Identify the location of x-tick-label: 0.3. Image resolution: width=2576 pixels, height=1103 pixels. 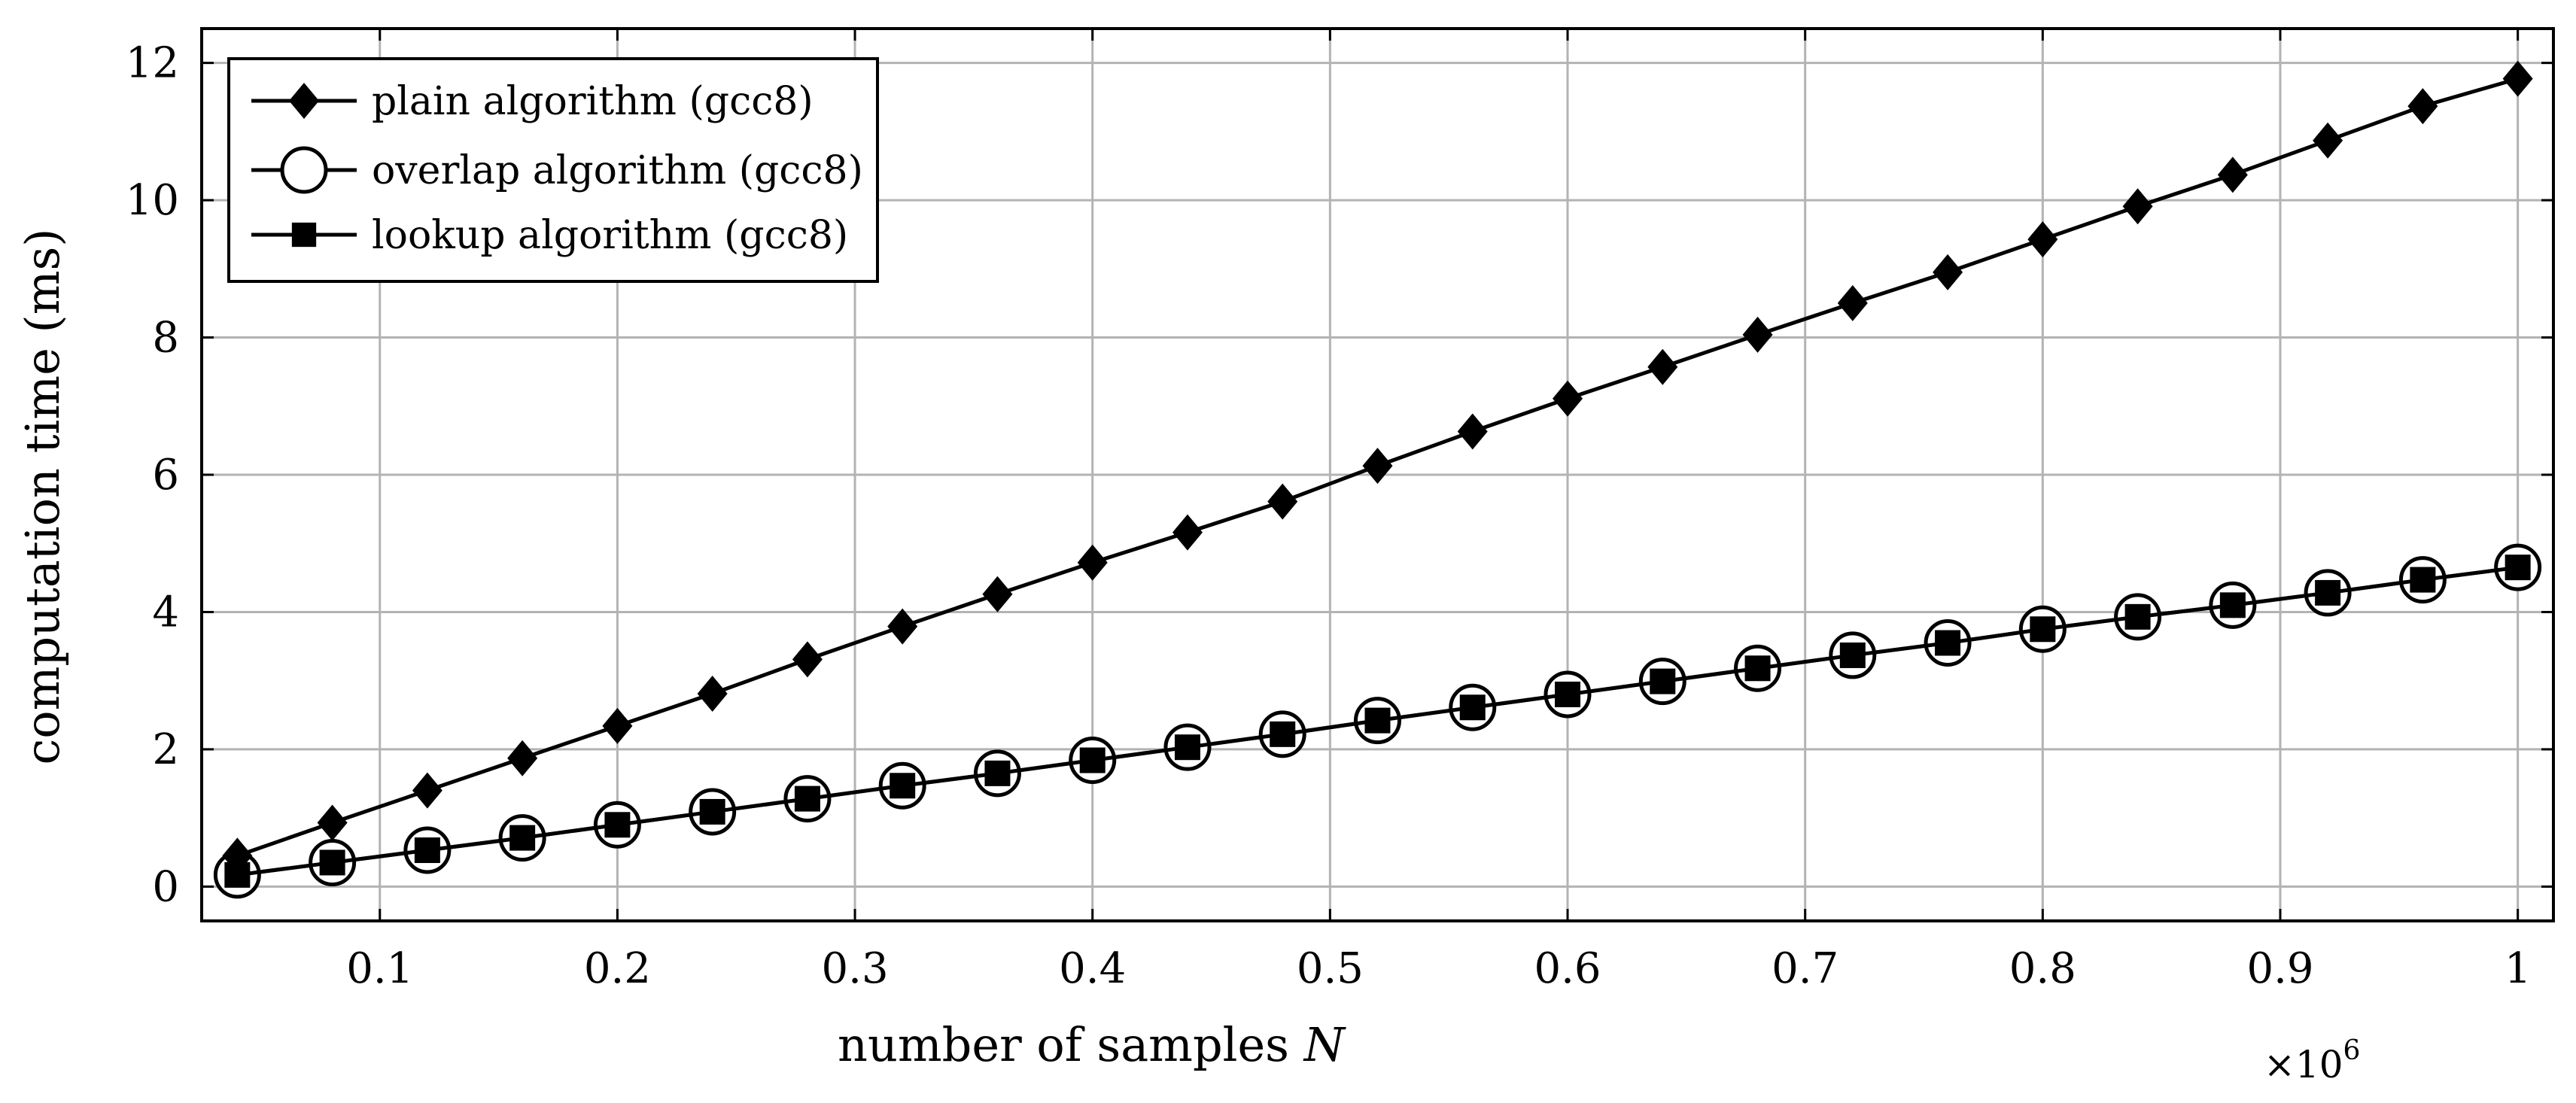
(855, 968).